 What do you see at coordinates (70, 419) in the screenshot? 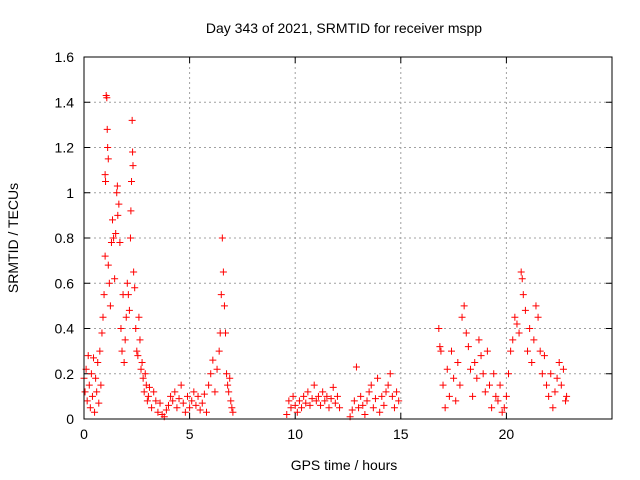
I see `y-tick-label: 0` at bounding box center [70, 419].